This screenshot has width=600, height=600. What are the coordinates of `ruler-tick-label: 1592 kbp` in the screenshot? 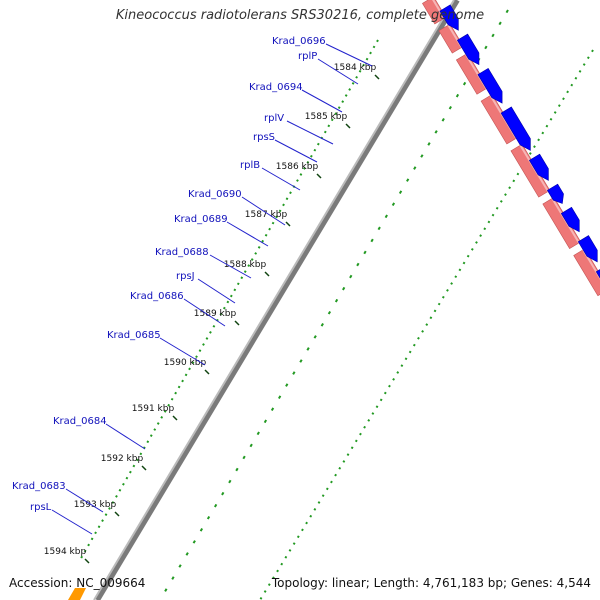 It's located at (122, 459).